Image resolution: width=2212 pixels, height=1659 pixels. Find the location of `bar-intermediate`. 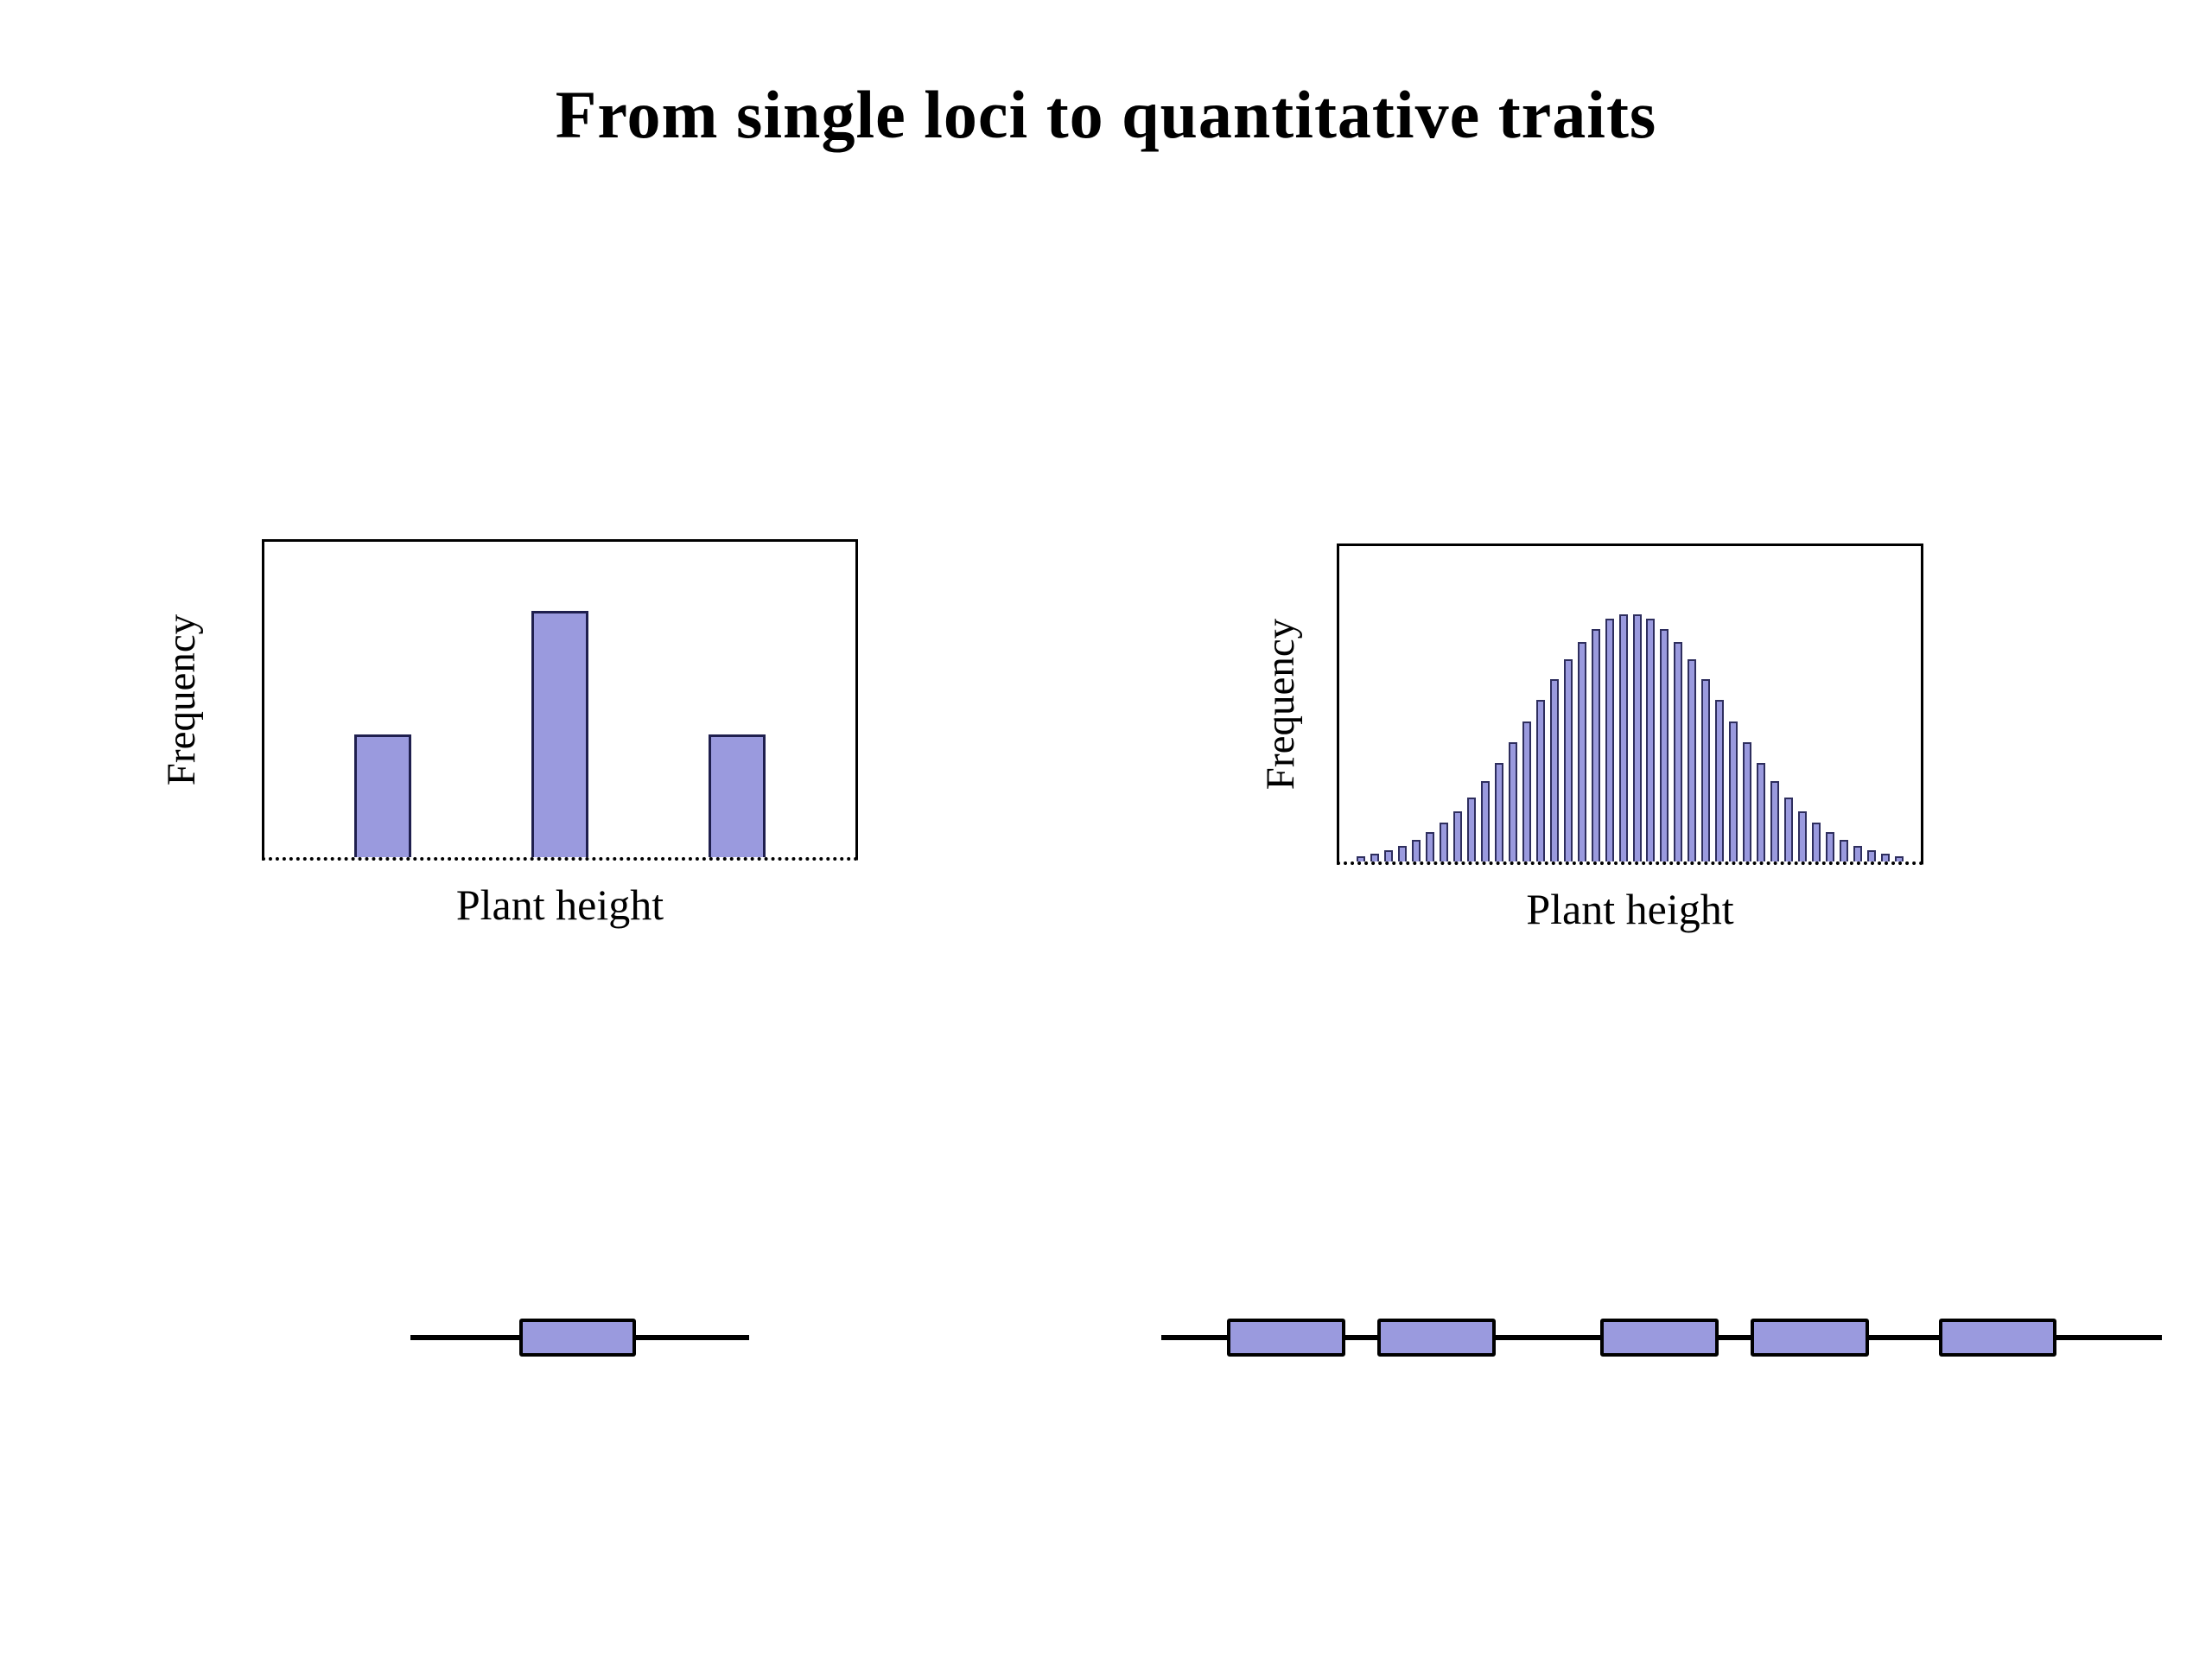

bar-intermediate is located at coordinates (559, 734).